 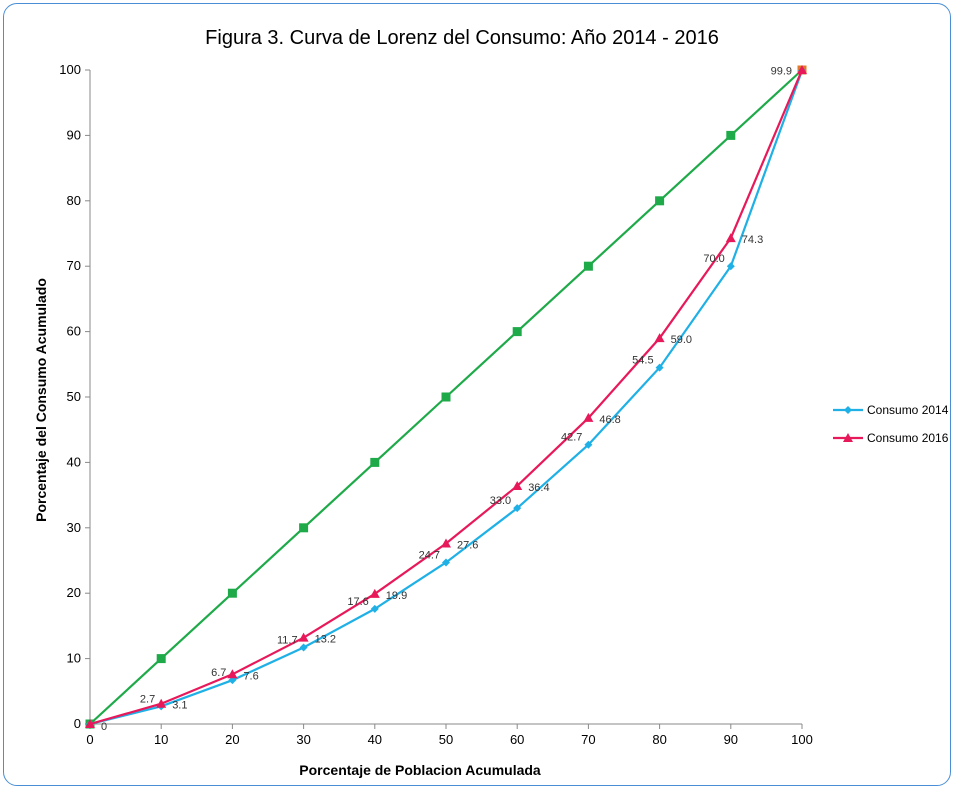 What do you see at coordinates (74, 265) in the screenshot?
I see `y-tick-label: 70` at bounding box center [74, 265].